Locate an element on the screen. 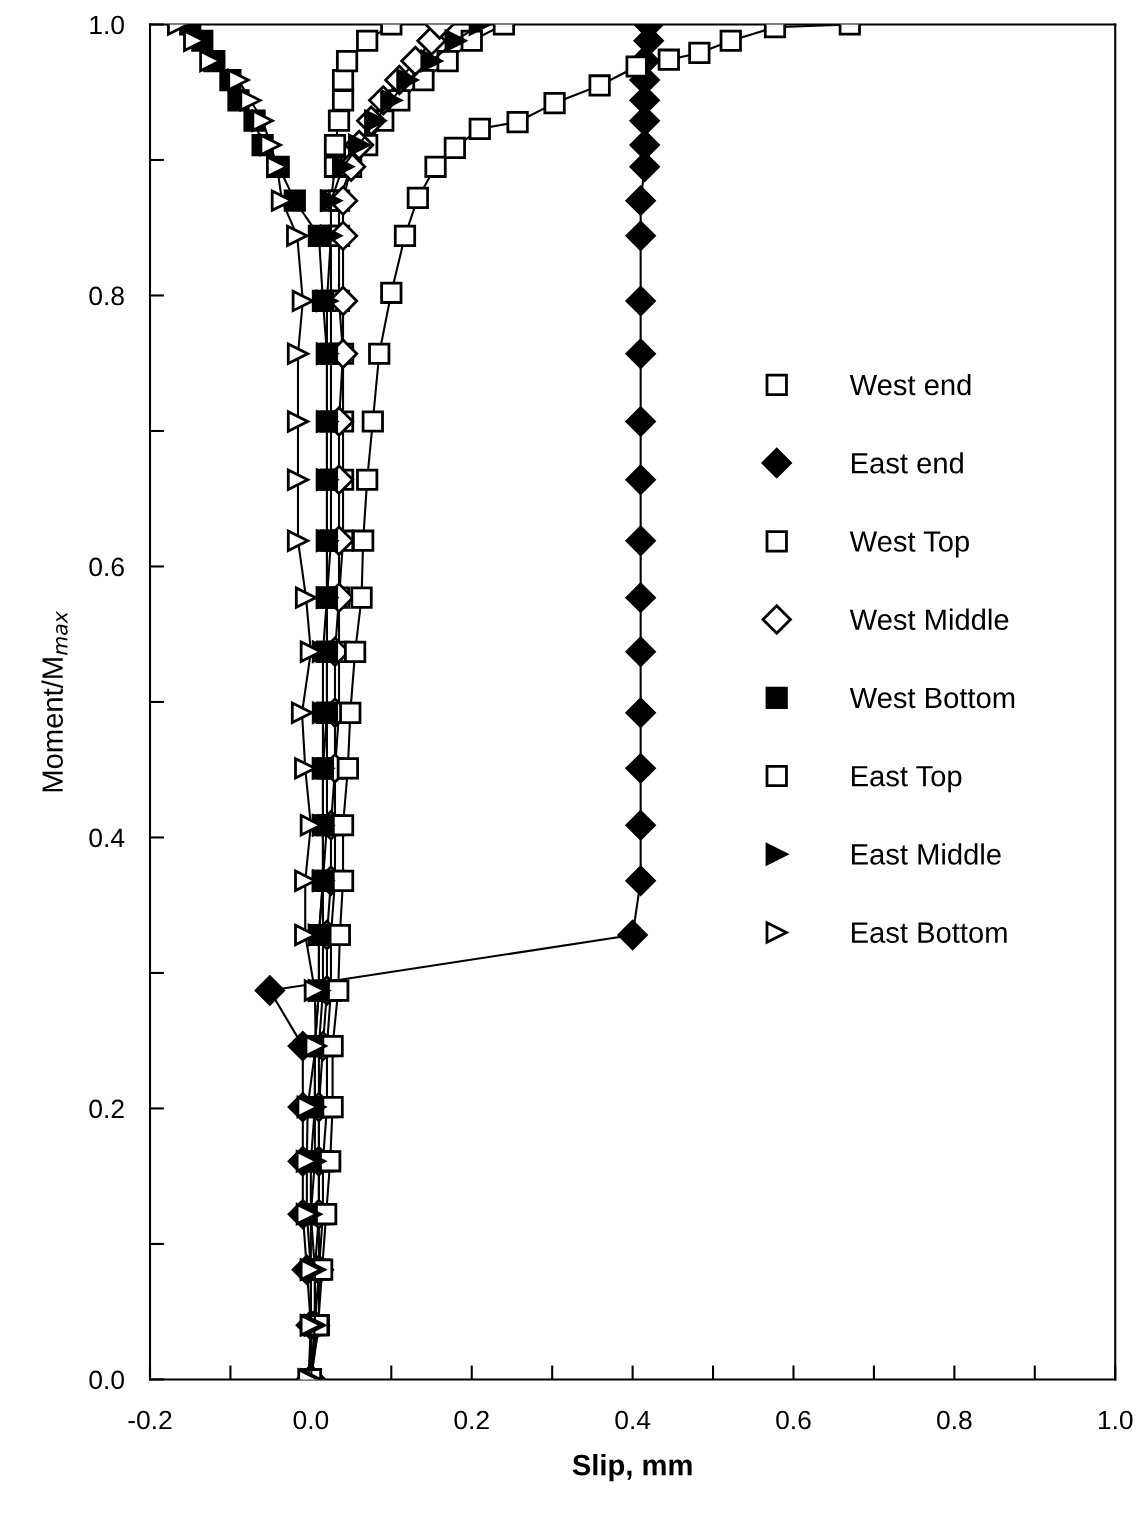 The width and height of the screenshot is (1145, 1531). legend-label: West Bottom is located at coordinates (932, 698).